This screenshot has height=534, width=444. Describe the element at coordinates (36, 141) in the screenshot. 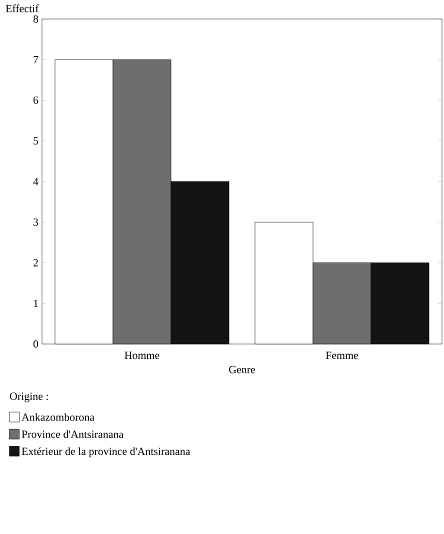

I see `y-tick-label: 5` at that location.